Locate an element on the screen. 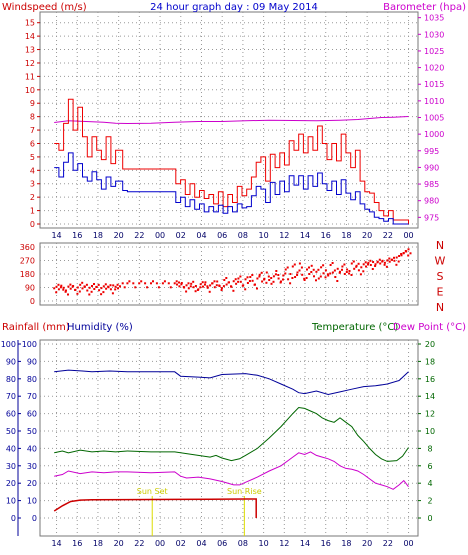 The width and height of the screenshot is (468, 555). baro-right-tick-label: 1010 is located at coordinates (434, 101).